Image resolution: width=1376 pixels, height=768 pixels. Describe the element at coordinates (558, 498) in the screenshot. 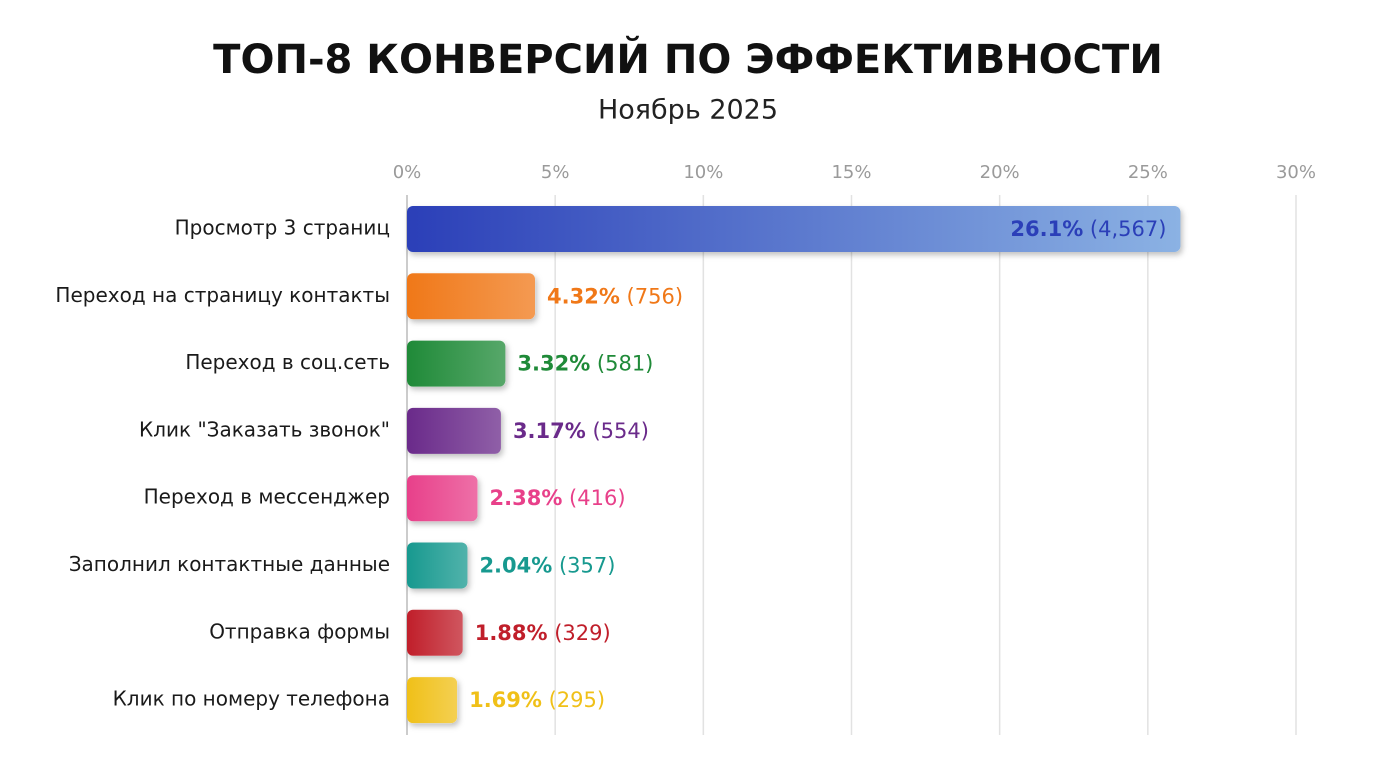

I see `value-label: 2.38% (416)` at that location.